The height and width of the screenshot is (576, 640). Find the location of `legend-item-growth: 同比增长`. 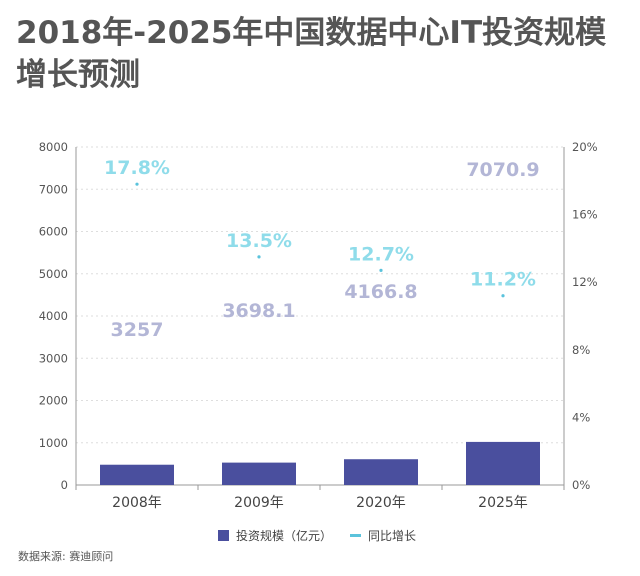

legend-item-growth: 同比增长 is located at coordinates (383, 535).